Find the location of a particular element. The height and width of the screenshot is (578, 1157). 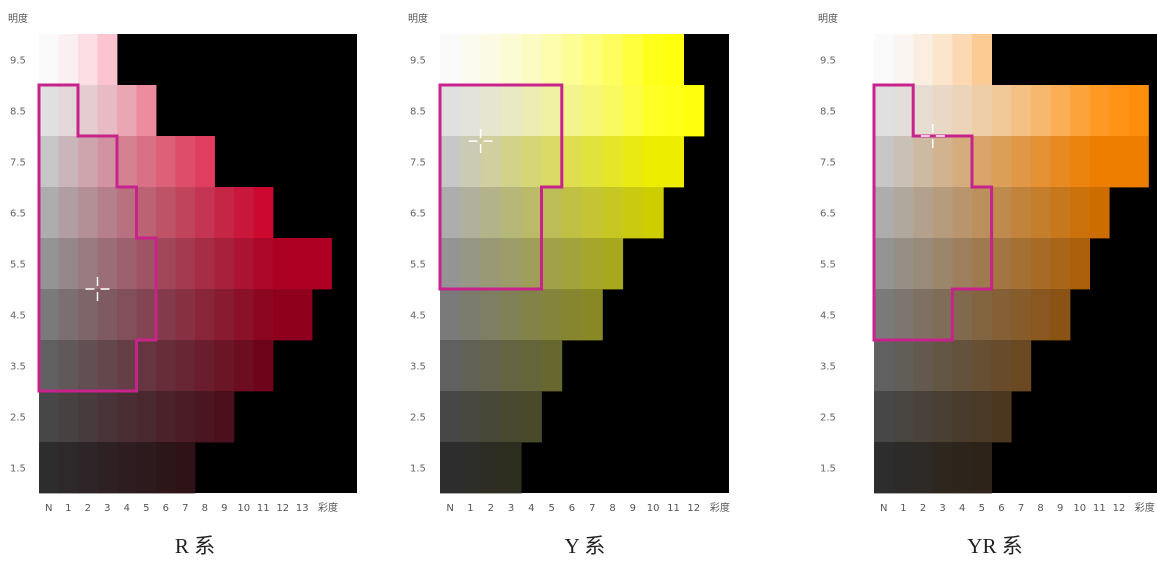

y-tick-label: 5.5 is located at coordinates (418, 265).